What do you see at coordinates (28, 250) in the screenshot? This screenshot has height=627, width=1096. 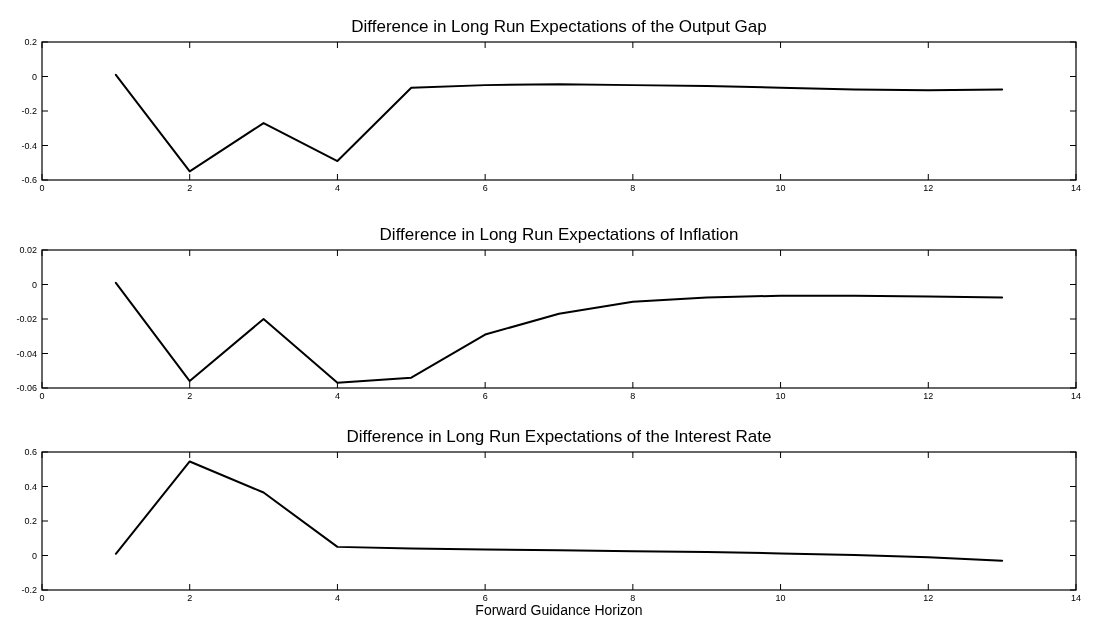 I see `y-tick-label: 0.02` at bounding box center [28, 250].